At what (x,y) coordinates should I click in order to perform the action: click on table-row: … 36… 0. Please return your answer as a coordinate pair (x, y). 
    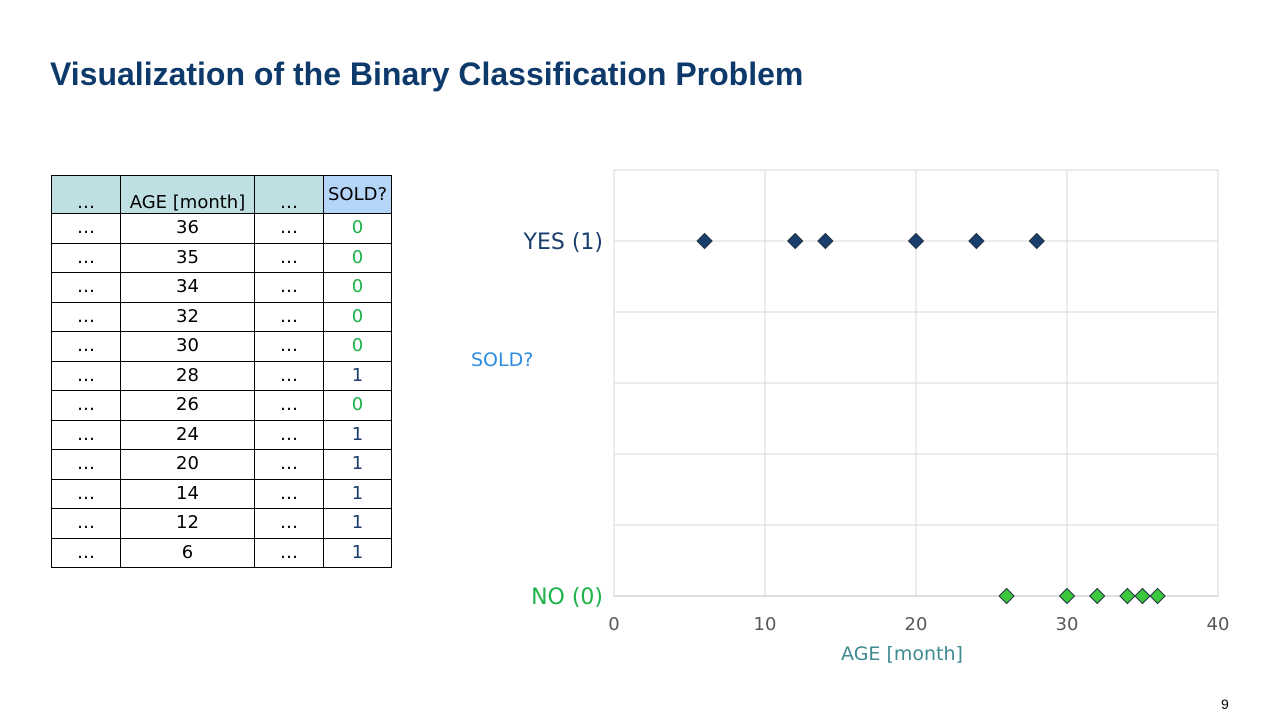
    Looking at the image, I should click on (221, 228).